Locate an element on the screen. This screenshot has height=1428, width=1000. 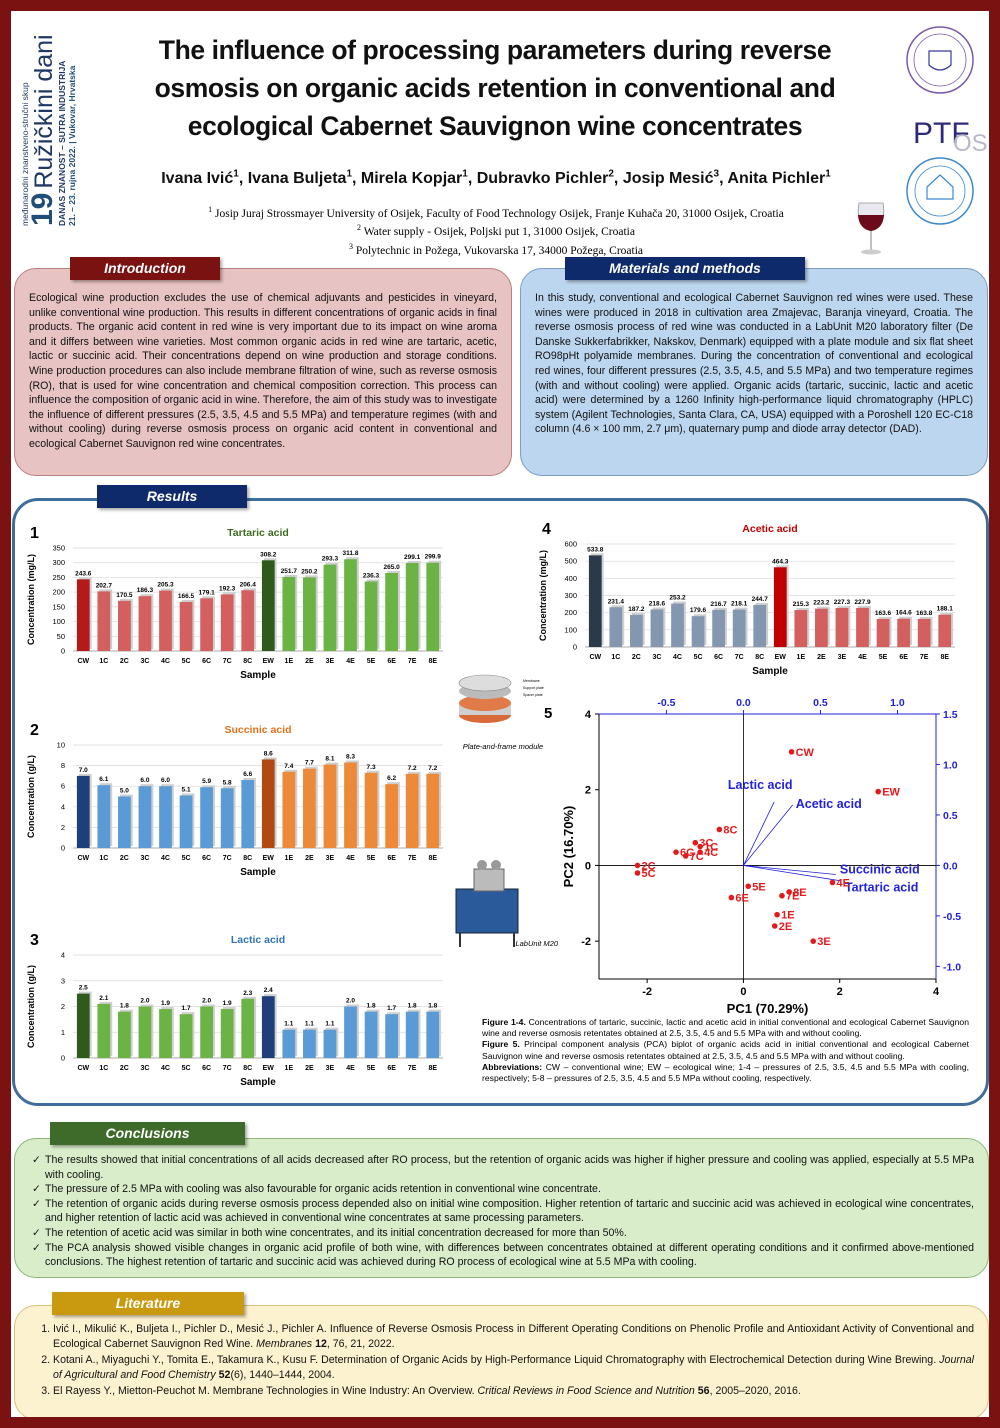
y-tick-label: 1 is located at coordinates (63, 1032).